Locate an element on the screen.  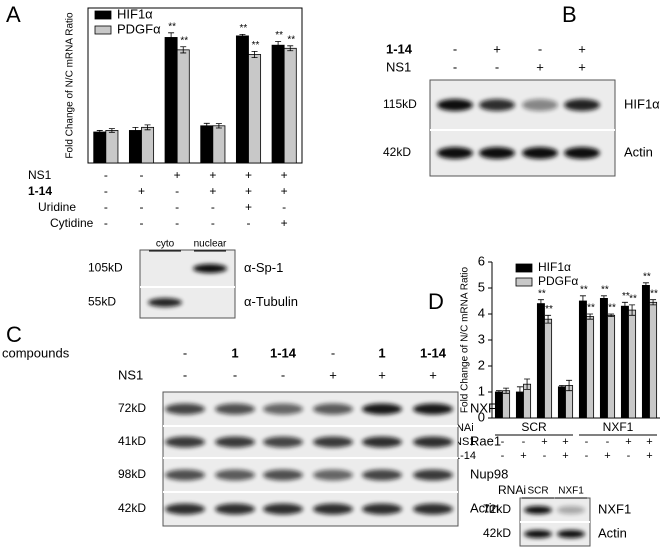
y-axis-label: Fold Change of N/C mRNA Ratio is located at coordinates (465, 339).